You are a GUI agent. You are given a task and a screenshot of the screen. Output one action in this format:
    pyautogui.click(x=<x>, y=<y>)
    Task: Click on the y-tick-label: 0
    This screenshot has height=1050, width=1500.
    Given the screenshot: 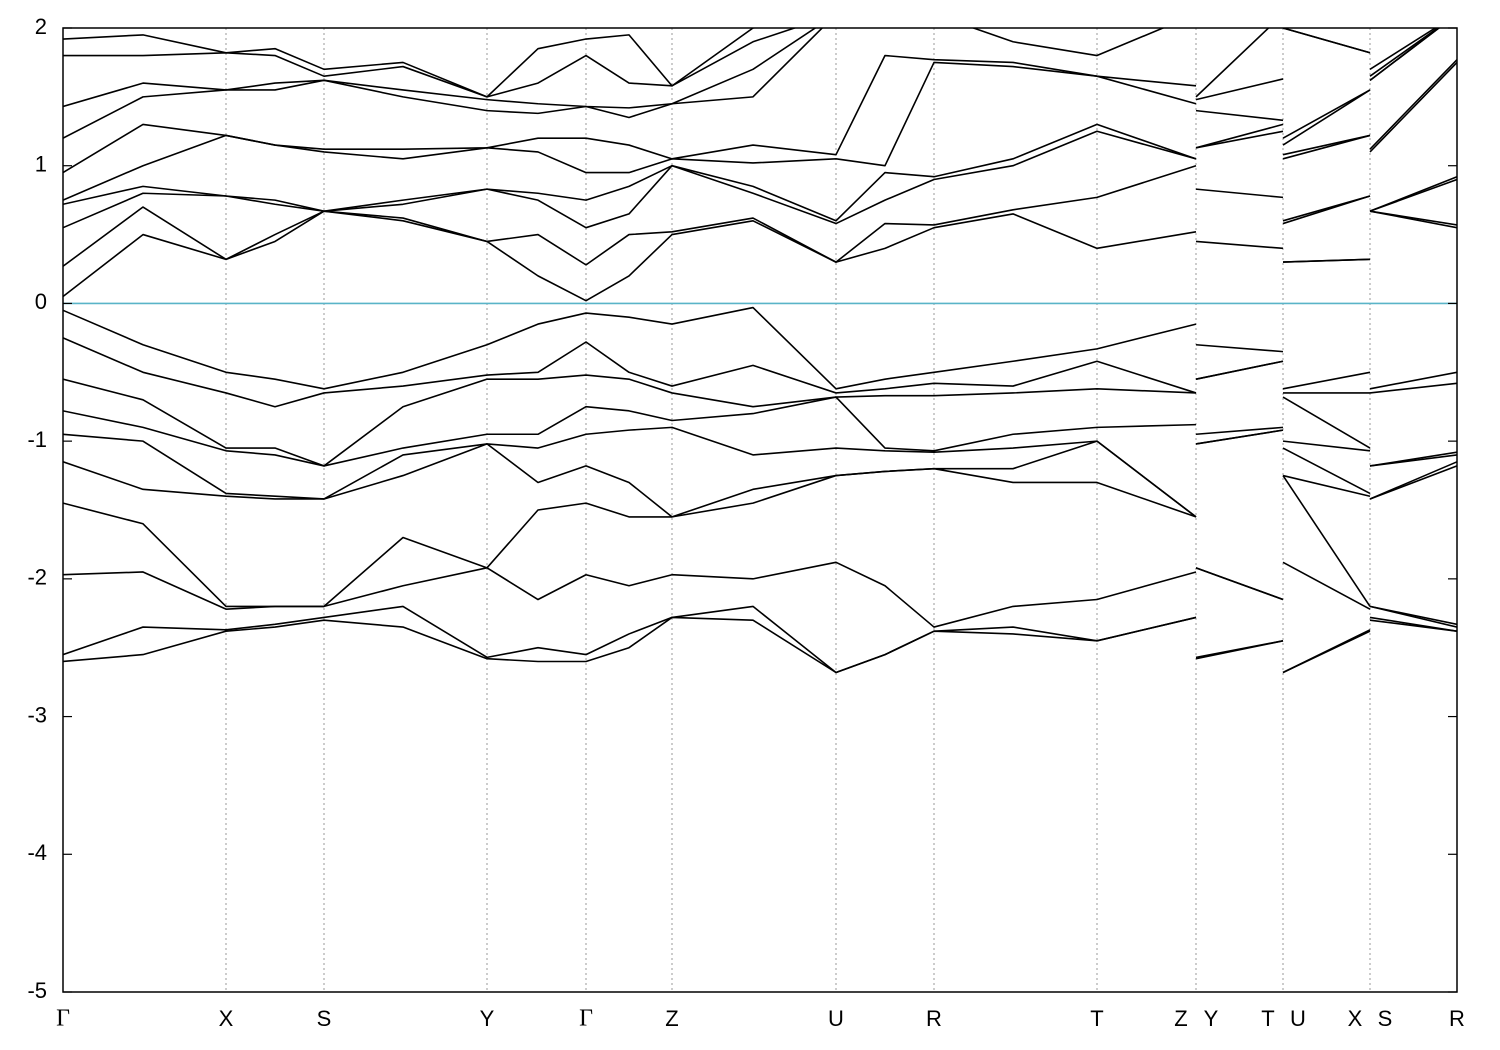 What is the action you would take?
    pyautogui.click(x=41, y=301)
    